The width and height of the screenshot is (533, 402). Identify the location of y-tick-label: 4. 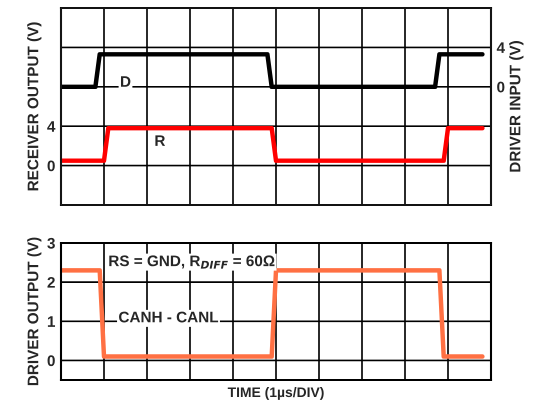
(51, 126).